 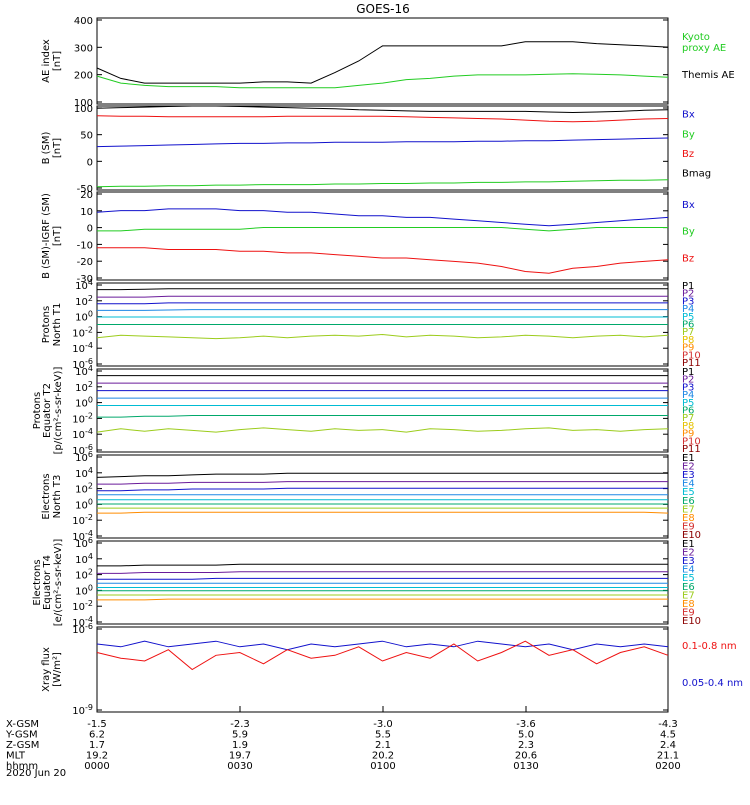 I want to click on y-tick-label: 10⁻⁴, so click(x=82, y=622).